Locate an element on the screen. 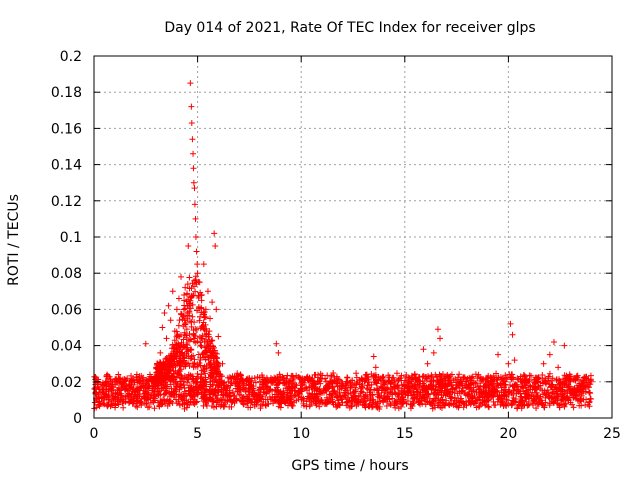 This screenshot has width=640, height=480. x-tick-label: 0 is located at coordinates (94, 434).